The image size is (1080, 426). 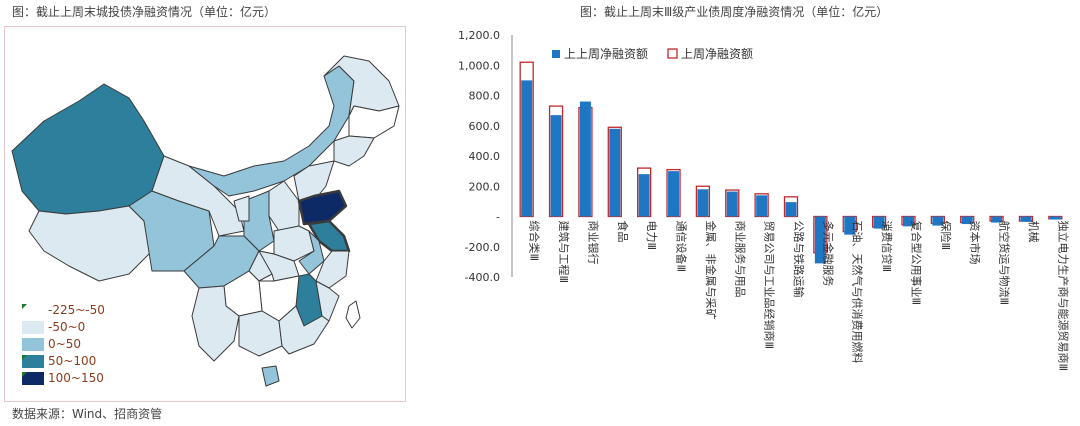 I want to click on legend-swatch-last-week, so click(x=672, y=53).